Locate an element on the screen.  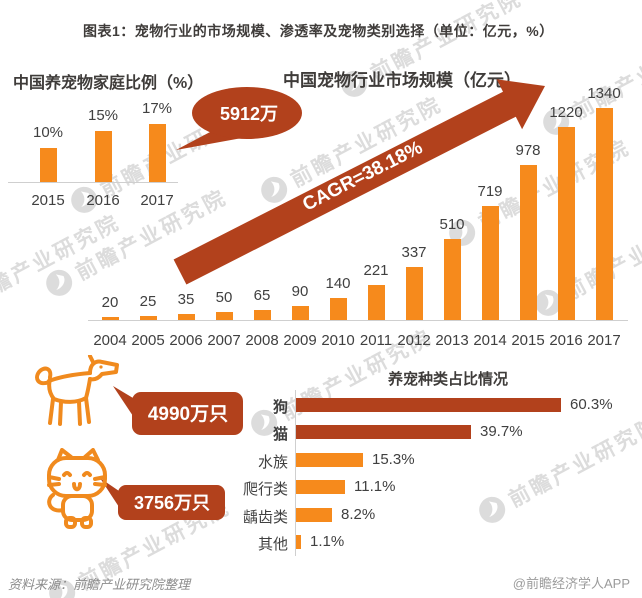
percent-label: 15.3% is located at coordinates (393, 459).